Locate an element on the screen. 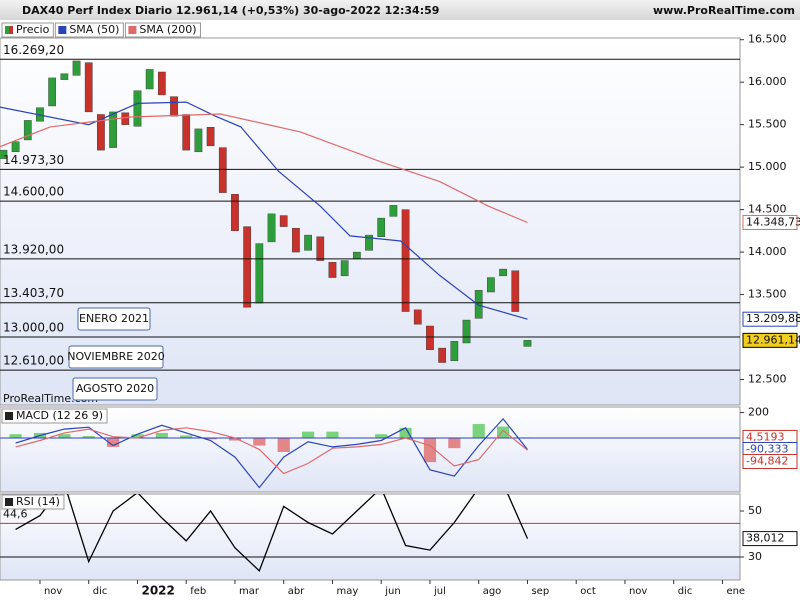 The width and height of the screenshot is (800, 604). last-value-label: -94,842 is located at coordinates (767, 460).